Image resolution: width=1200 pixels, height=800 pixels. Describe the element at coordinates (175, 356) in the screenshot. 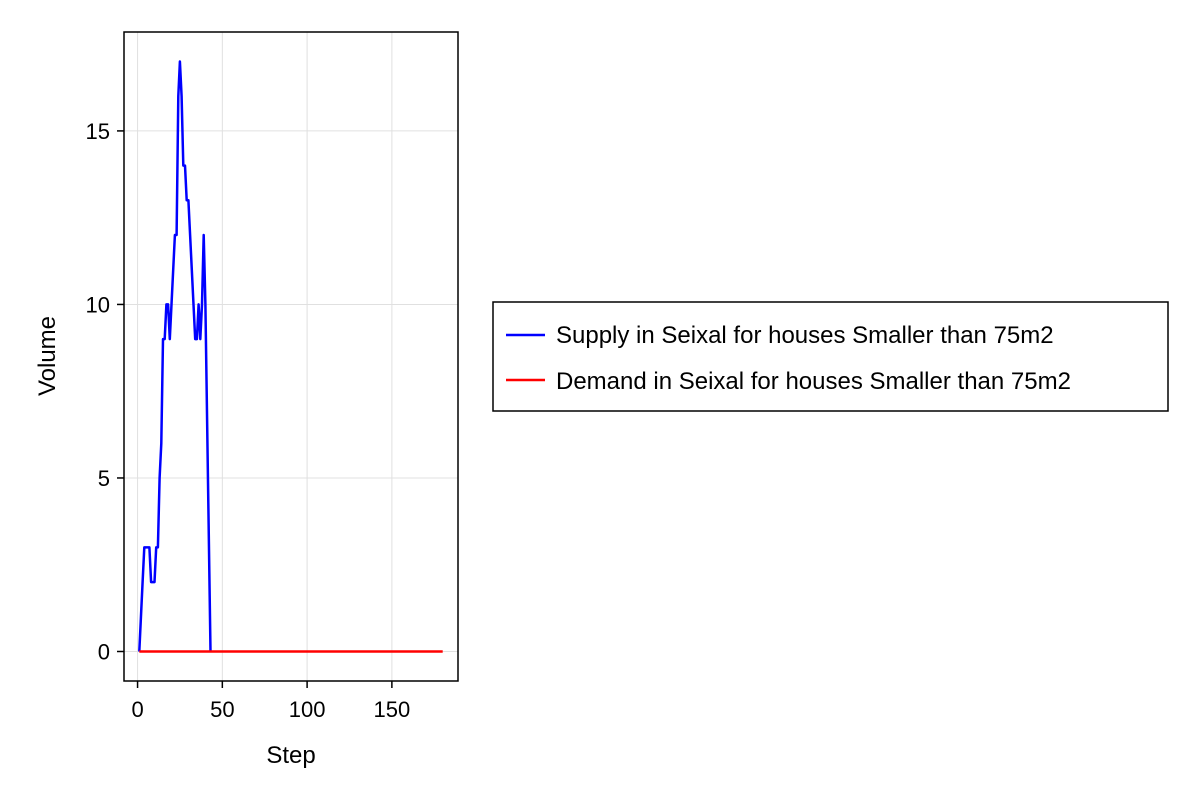

I see `series-line-supply` at that location.